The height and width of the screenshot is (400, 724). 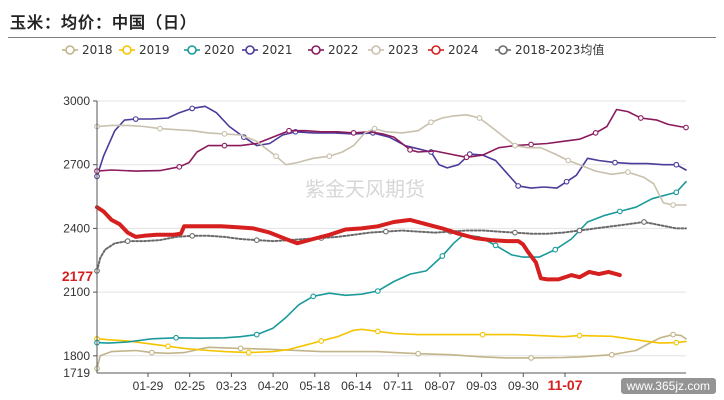 What do you see at coordinates (333, 50) in the screenshot?
I see `legend-item: 2022` at bounding box center [333, 50].